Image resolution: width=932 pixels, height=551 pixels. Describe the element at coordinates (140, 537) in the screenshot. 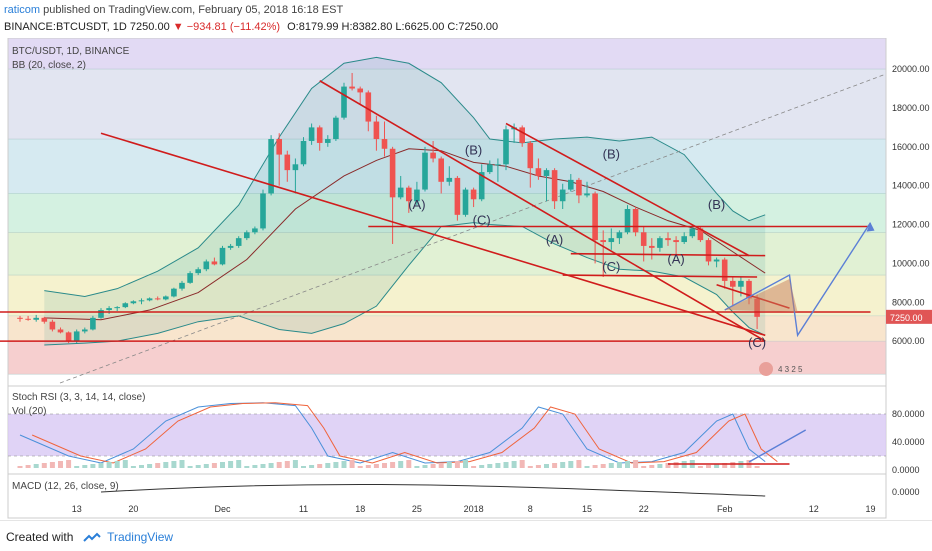

I see `brand-name: TradingView` at that location.